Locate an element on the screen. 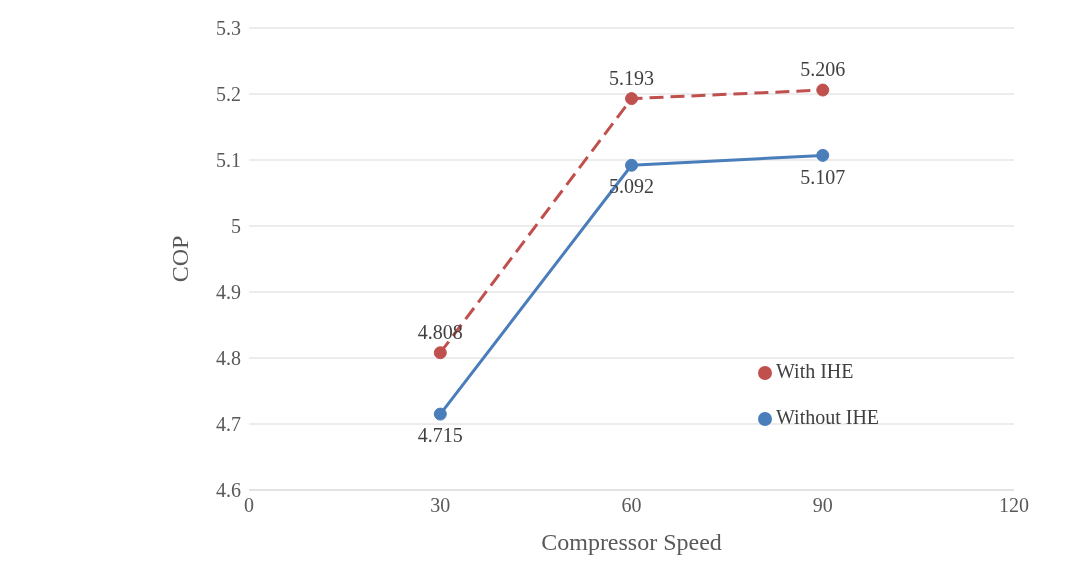 This screenshot has width=1082, height=588. x-tick-label: 120 is located at coordinates (1014, 505).